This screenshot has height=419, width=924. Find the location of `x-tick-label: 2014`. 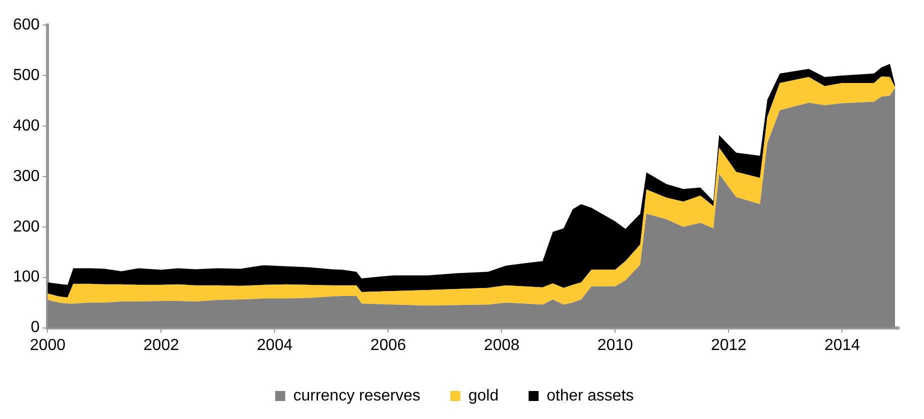

x-tick-label: 2014 is located at coordinates (842, 345).